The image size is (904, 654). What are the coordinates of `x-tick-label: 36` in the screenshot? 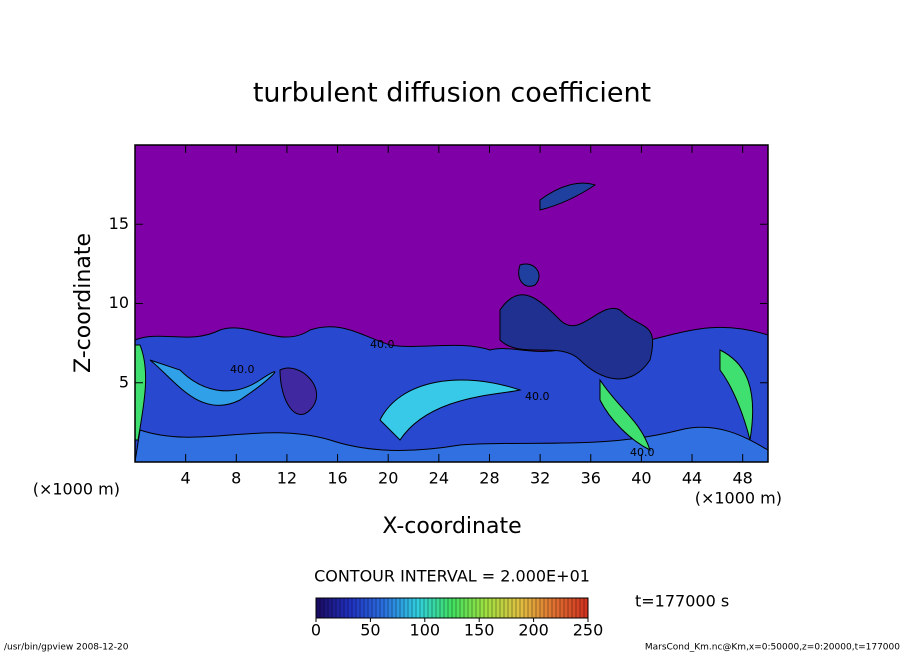 It's located at (591, 478).